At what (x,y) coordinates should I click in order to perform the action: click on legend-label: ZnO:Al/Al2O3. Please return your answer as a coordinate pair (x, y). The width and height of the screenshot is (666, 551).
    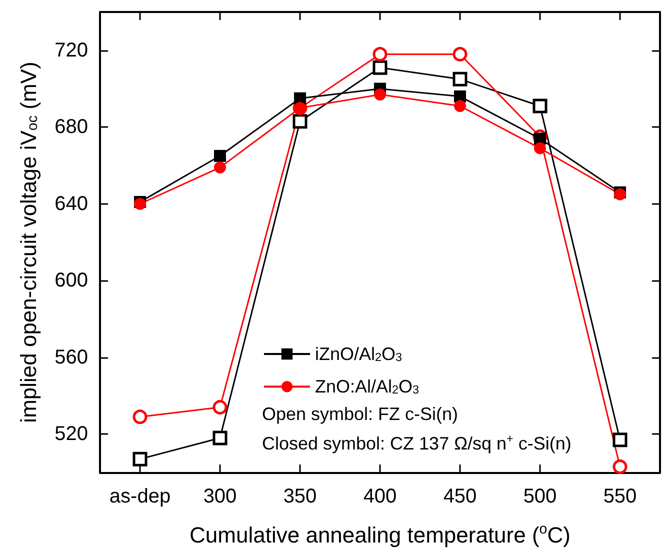
    Looking at the image, I should click on (367, 386).